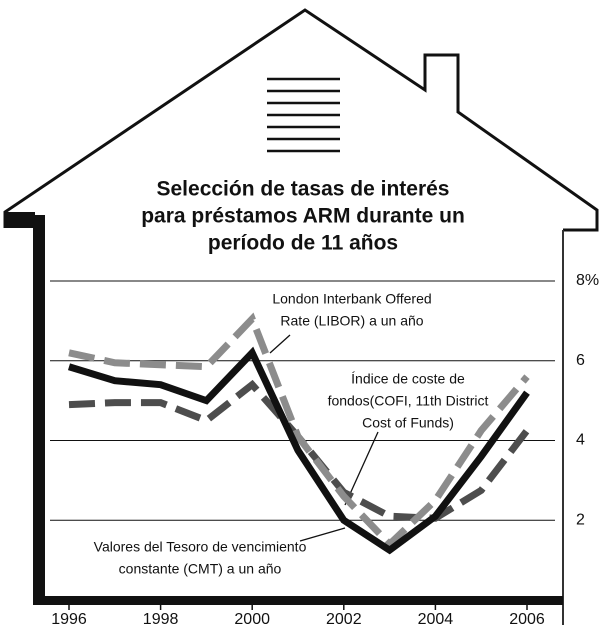 The height and width of the screenshot is (632, 601). Describe the element at coordinates (580, 519) in the screenshot. I see `y-tick-label: 2` at that location.